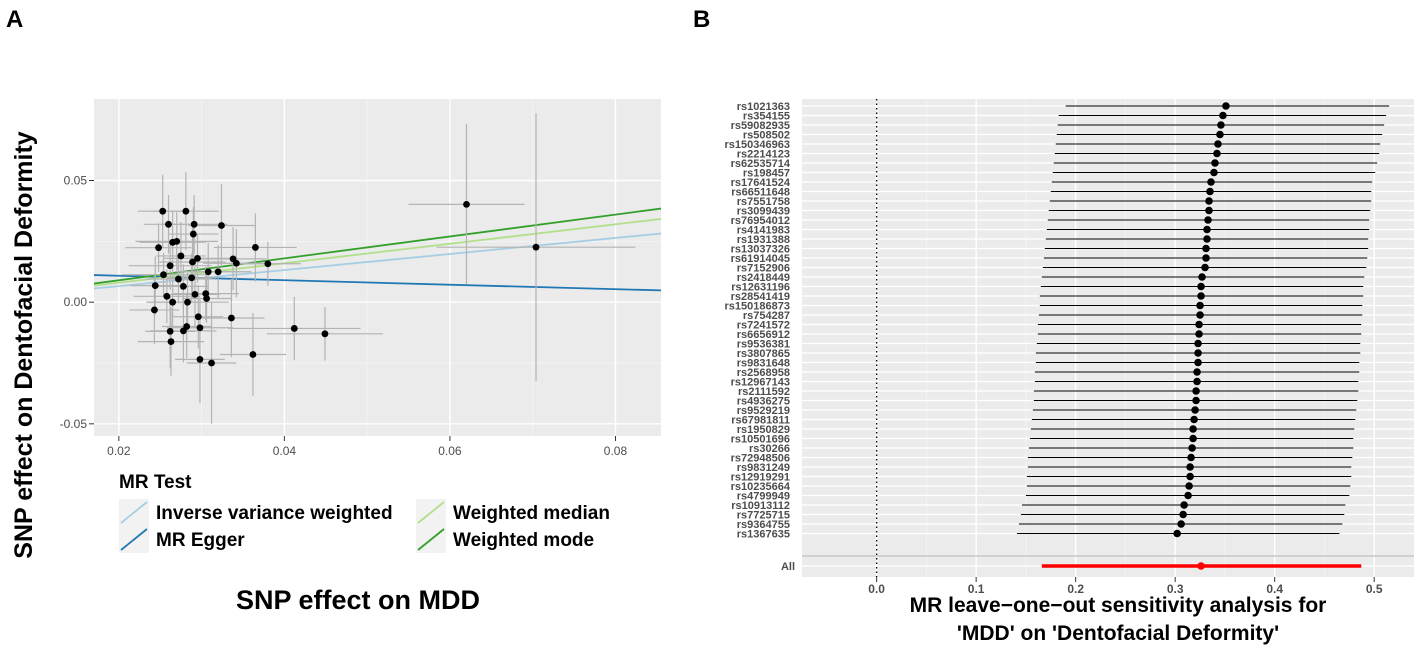 The height and width of the screenshot is (653, 1417). What do you see at coordinates (701, 19) in the screenshot?
I see `panel-b-label: B` at bounding box center [701, 19].